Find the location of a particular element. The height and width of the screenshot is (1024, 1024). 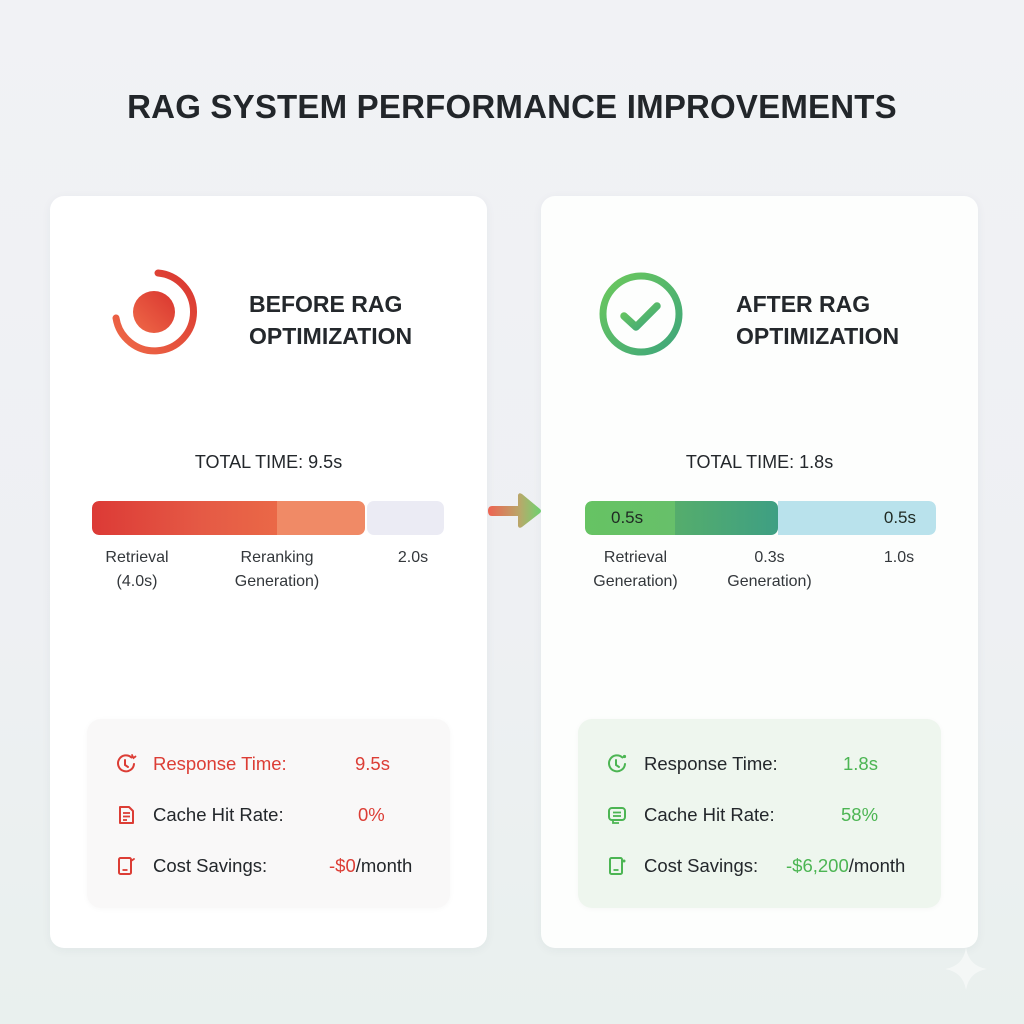

metric-cache-hit-rate: Cache Hit Rate: 0% is located at coordinates (268, 815).